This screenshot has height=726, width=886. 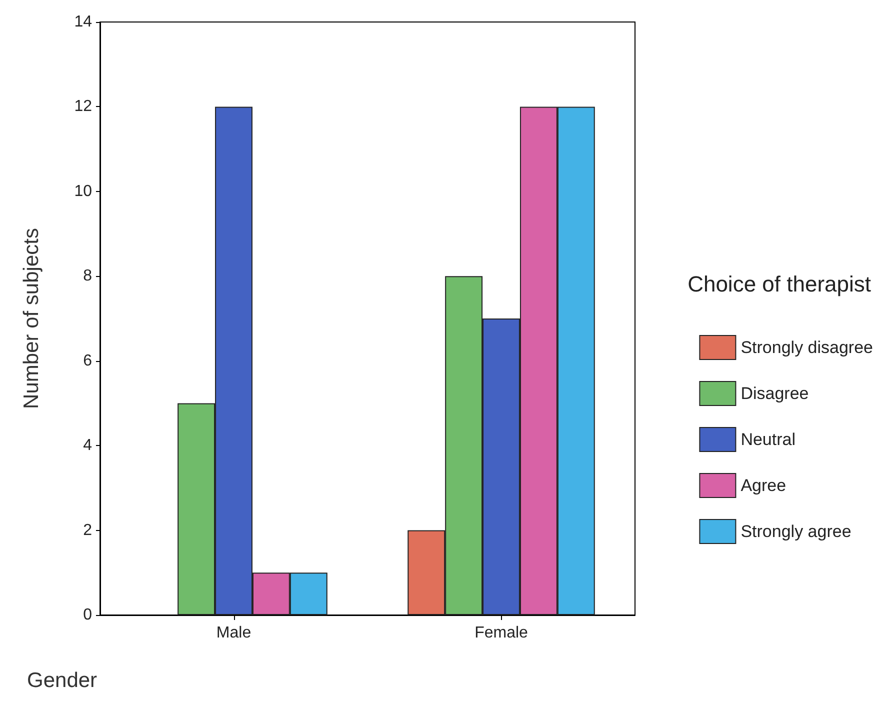 What do you see at coordinates (234, 633) in the screenshot?
I see `x-tick-label: Male` at bounding box center [234, 633].